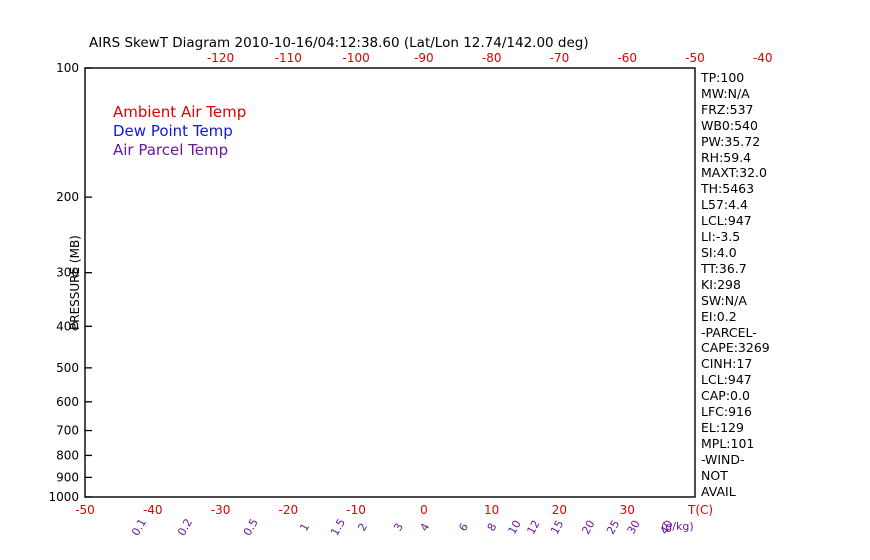 The width and height of the screenshot is (870, 560). I want to click on parameter-item-th: TH:5463, so click(728, 189).